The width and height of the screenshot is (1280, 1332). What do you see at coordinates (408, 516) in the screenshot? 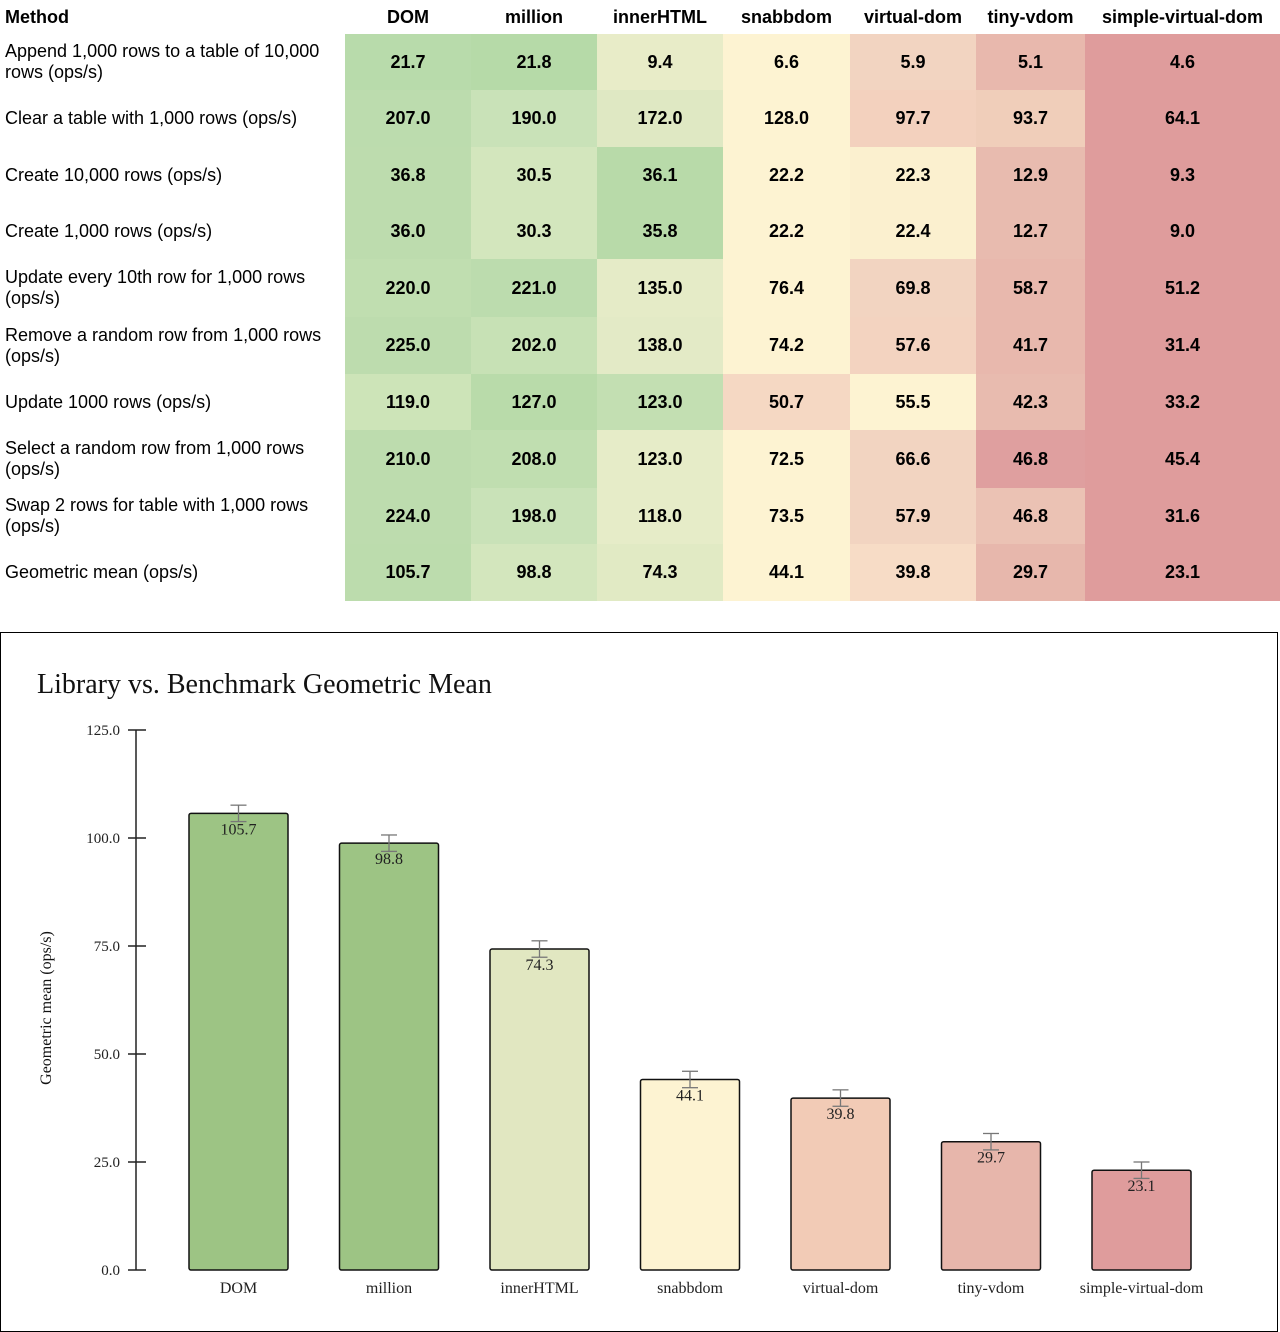
I see `value-cell: 224.0` at bounding box center [408, 516].